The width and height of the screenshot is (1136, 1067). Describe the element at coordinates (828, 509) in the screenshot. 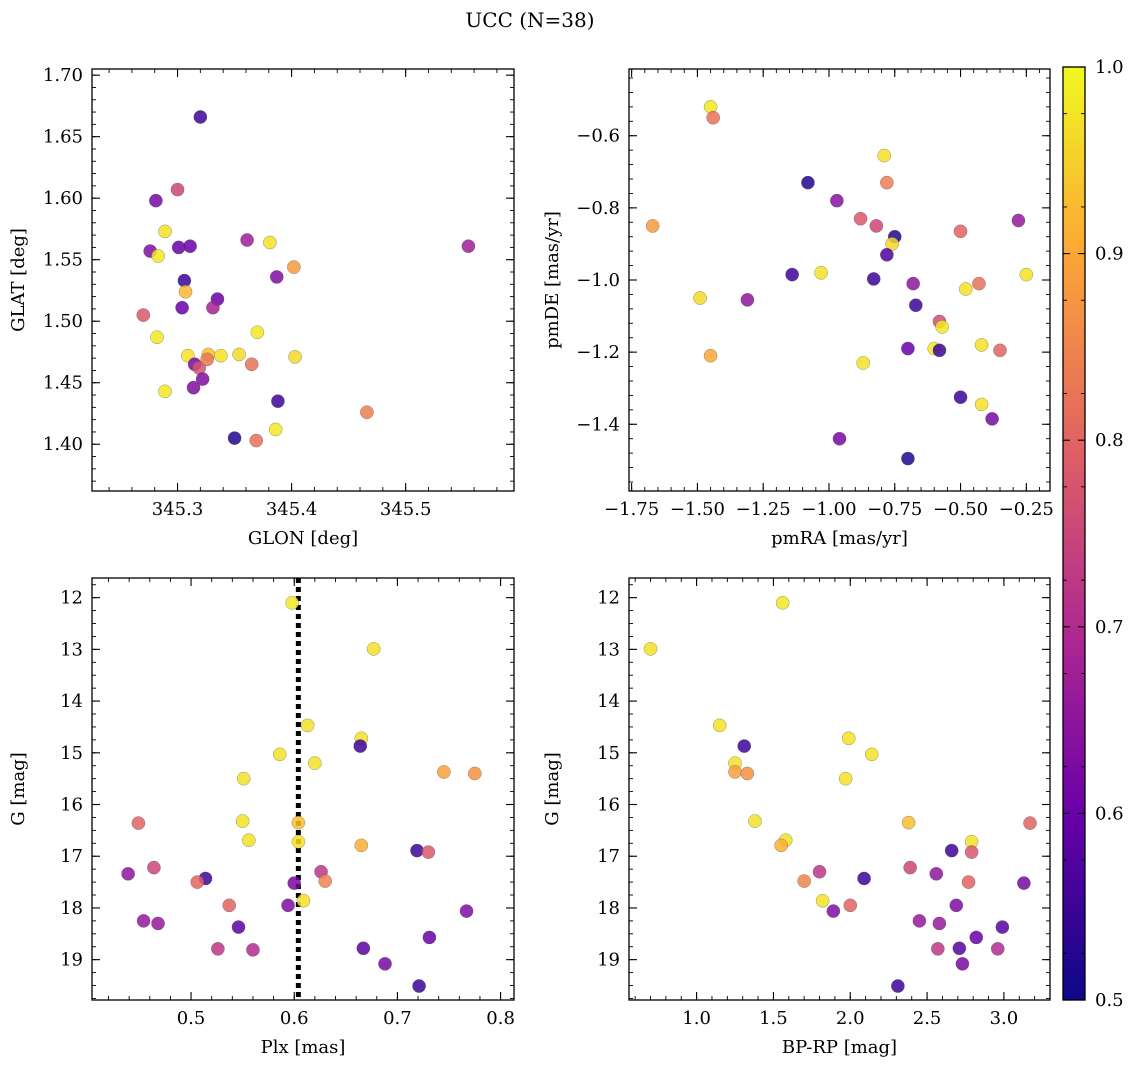

I see `x-tick-label: −1.00` at that location.